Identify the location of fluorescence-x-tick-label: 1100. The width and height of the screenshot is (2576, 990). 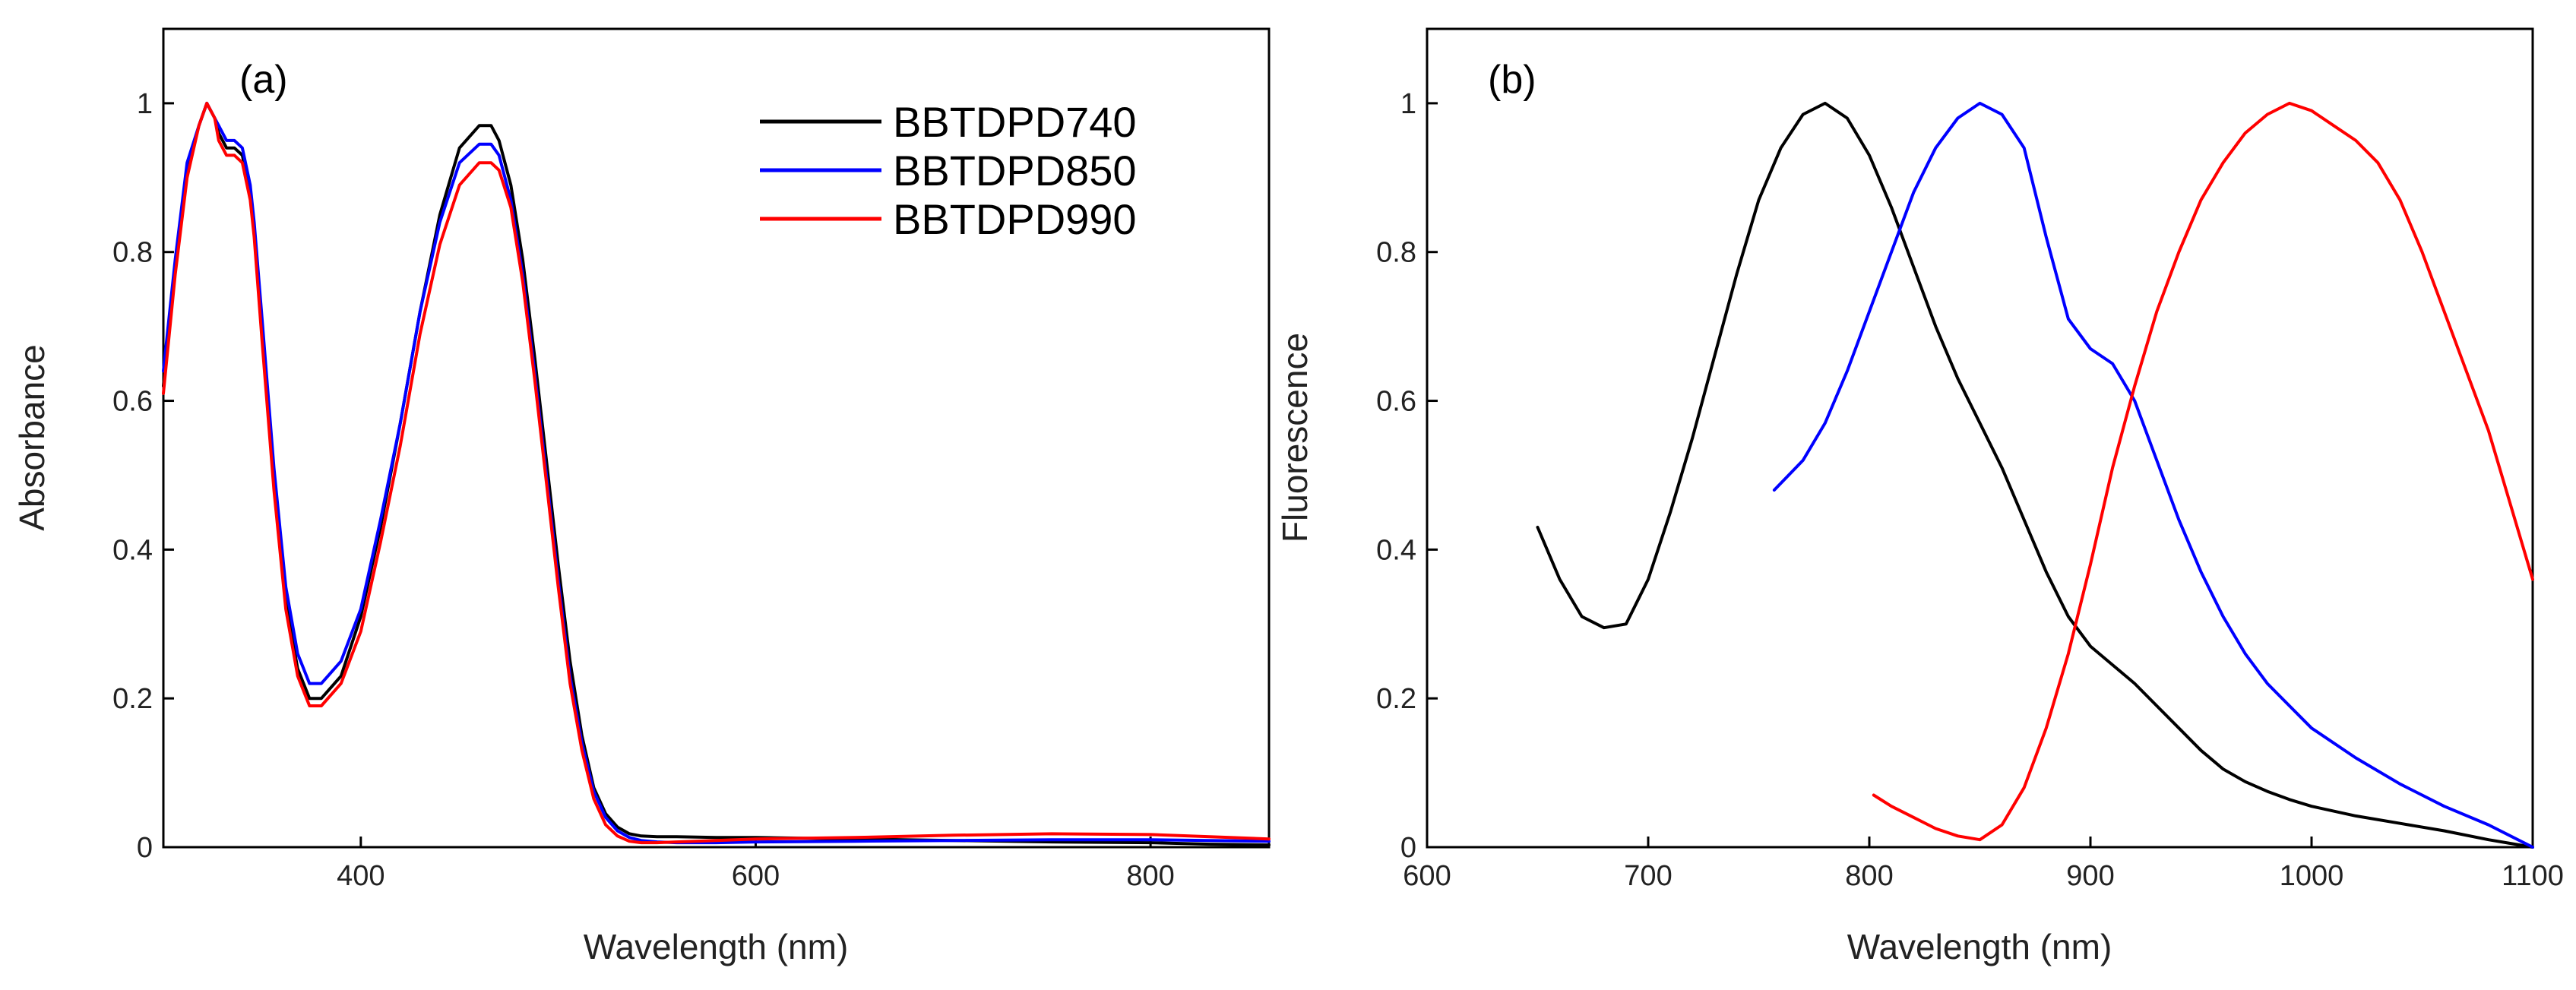
(2533, 876).